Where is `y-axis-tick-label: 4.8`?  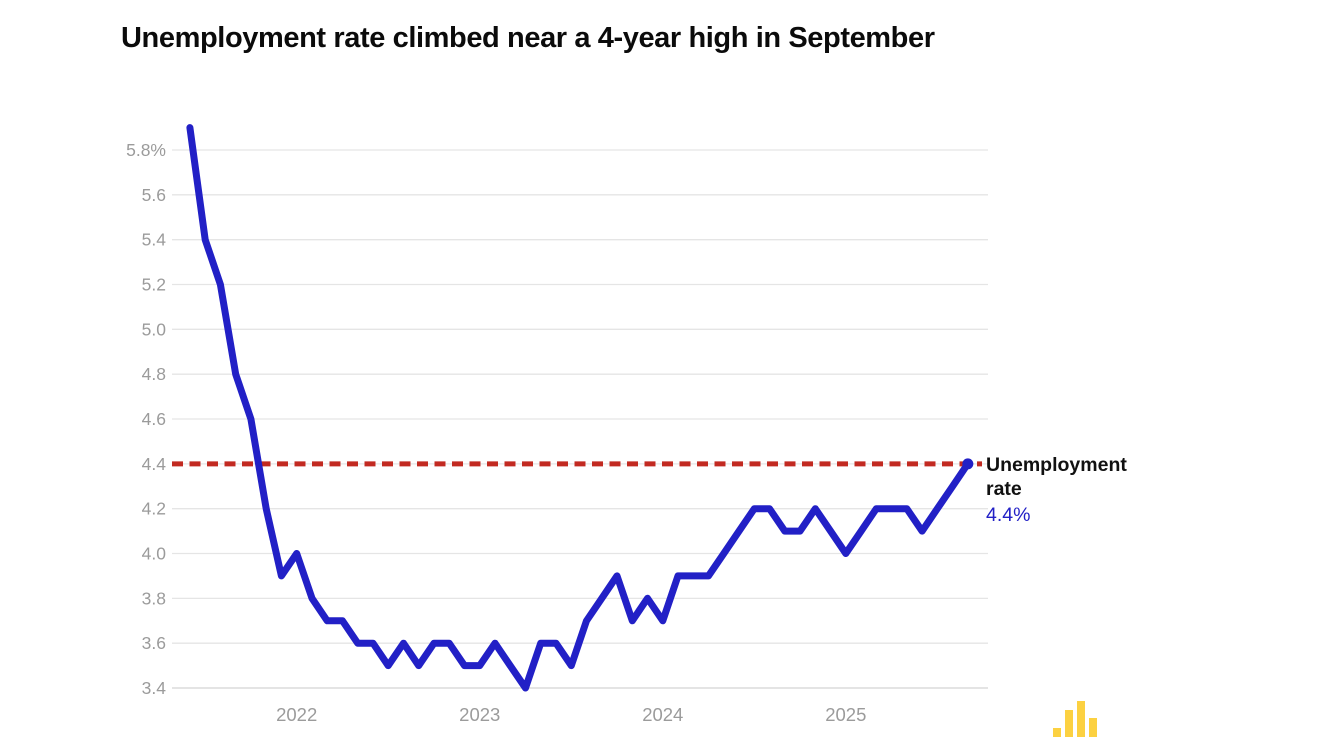 y-axis-tick-label: 4.8 is located at coordinates (154, 374).